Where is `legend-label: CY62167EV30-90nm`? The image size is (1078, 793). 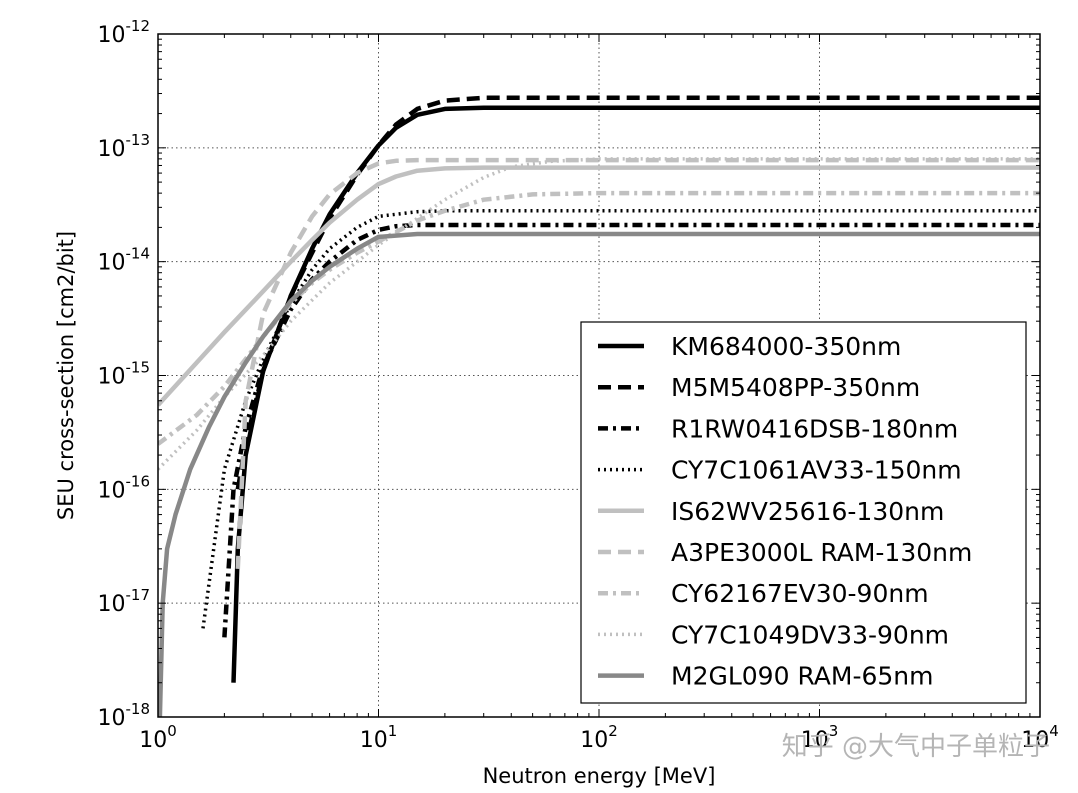
legend-label: CY62167EV30-90nm is located at coordinates (800, 593).